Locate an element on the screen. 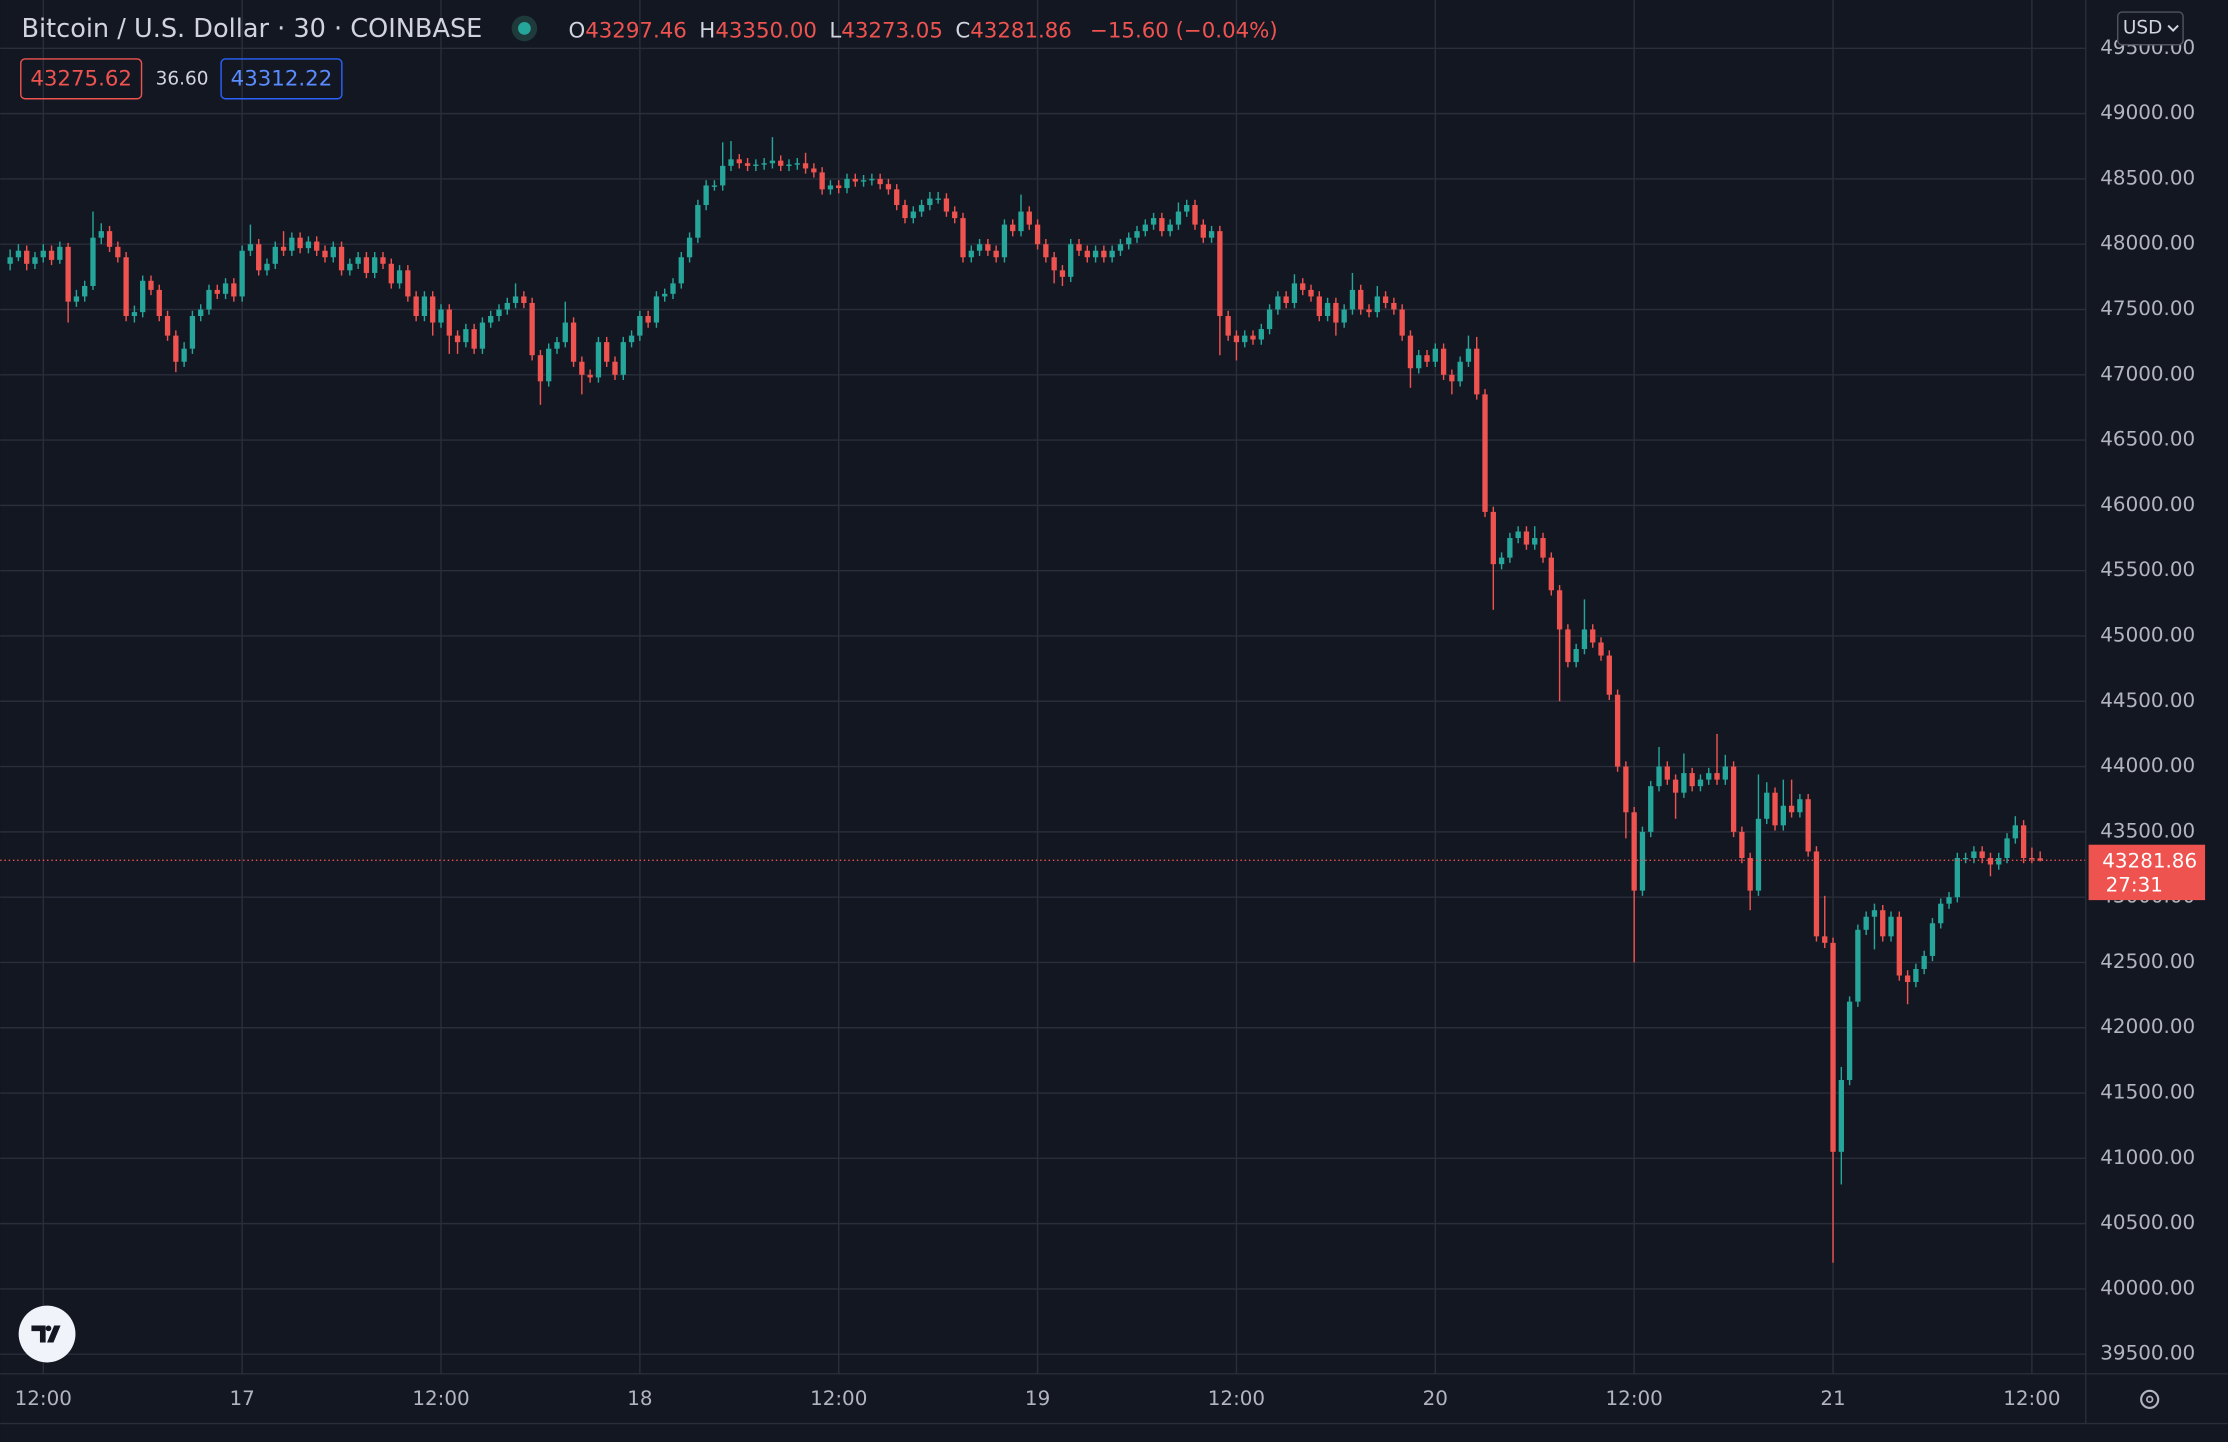  currency-label: USD is located at coordinates (2142, 27).